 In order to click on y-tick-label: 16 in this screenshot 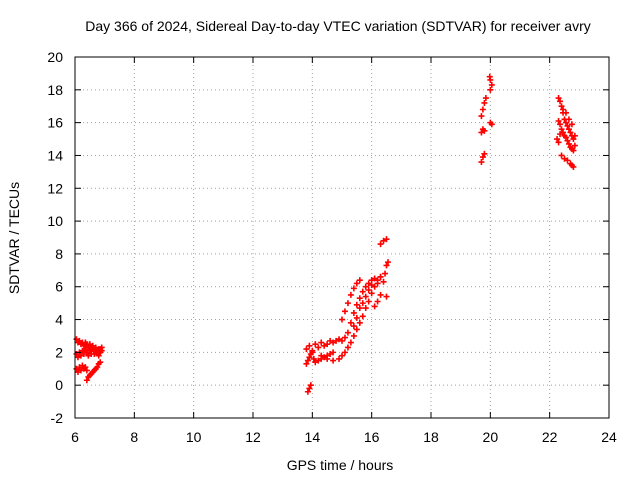, I will do `click(55, 123)`.